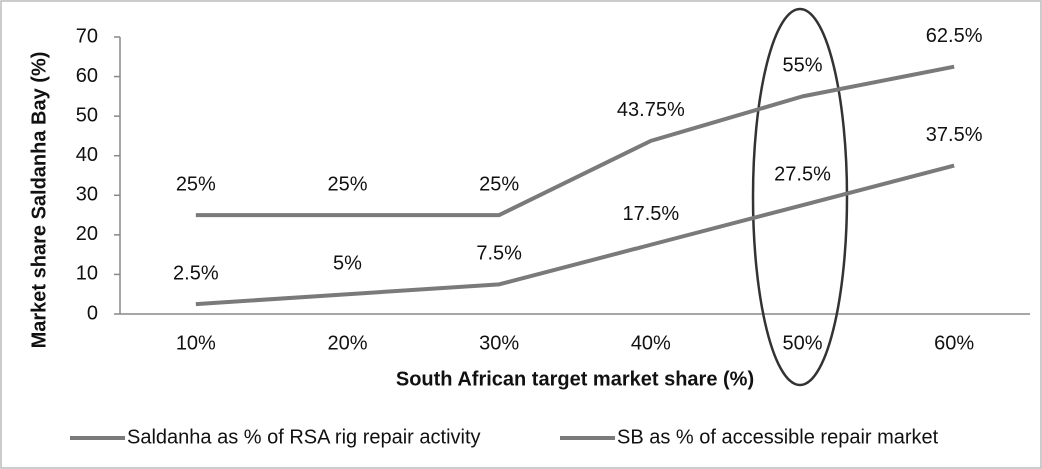 The image size is (1042, 469). Describe the element at coordinates (954, 36) in the screenshot. I see `data-label: 62.5%` at that location.